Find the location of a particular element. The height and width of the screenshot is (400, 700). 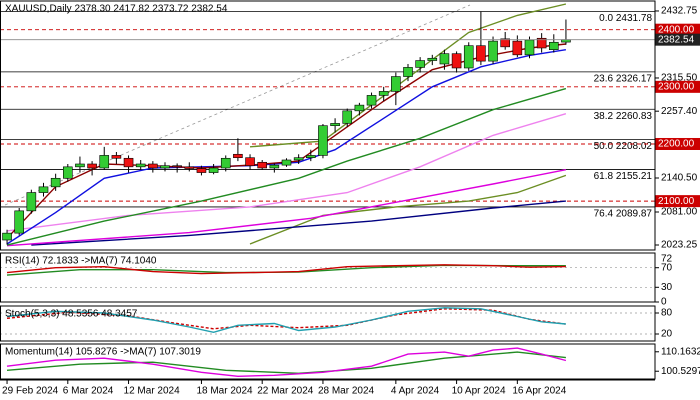

level-label: 2200.00 is located at coordinates (676, 144).